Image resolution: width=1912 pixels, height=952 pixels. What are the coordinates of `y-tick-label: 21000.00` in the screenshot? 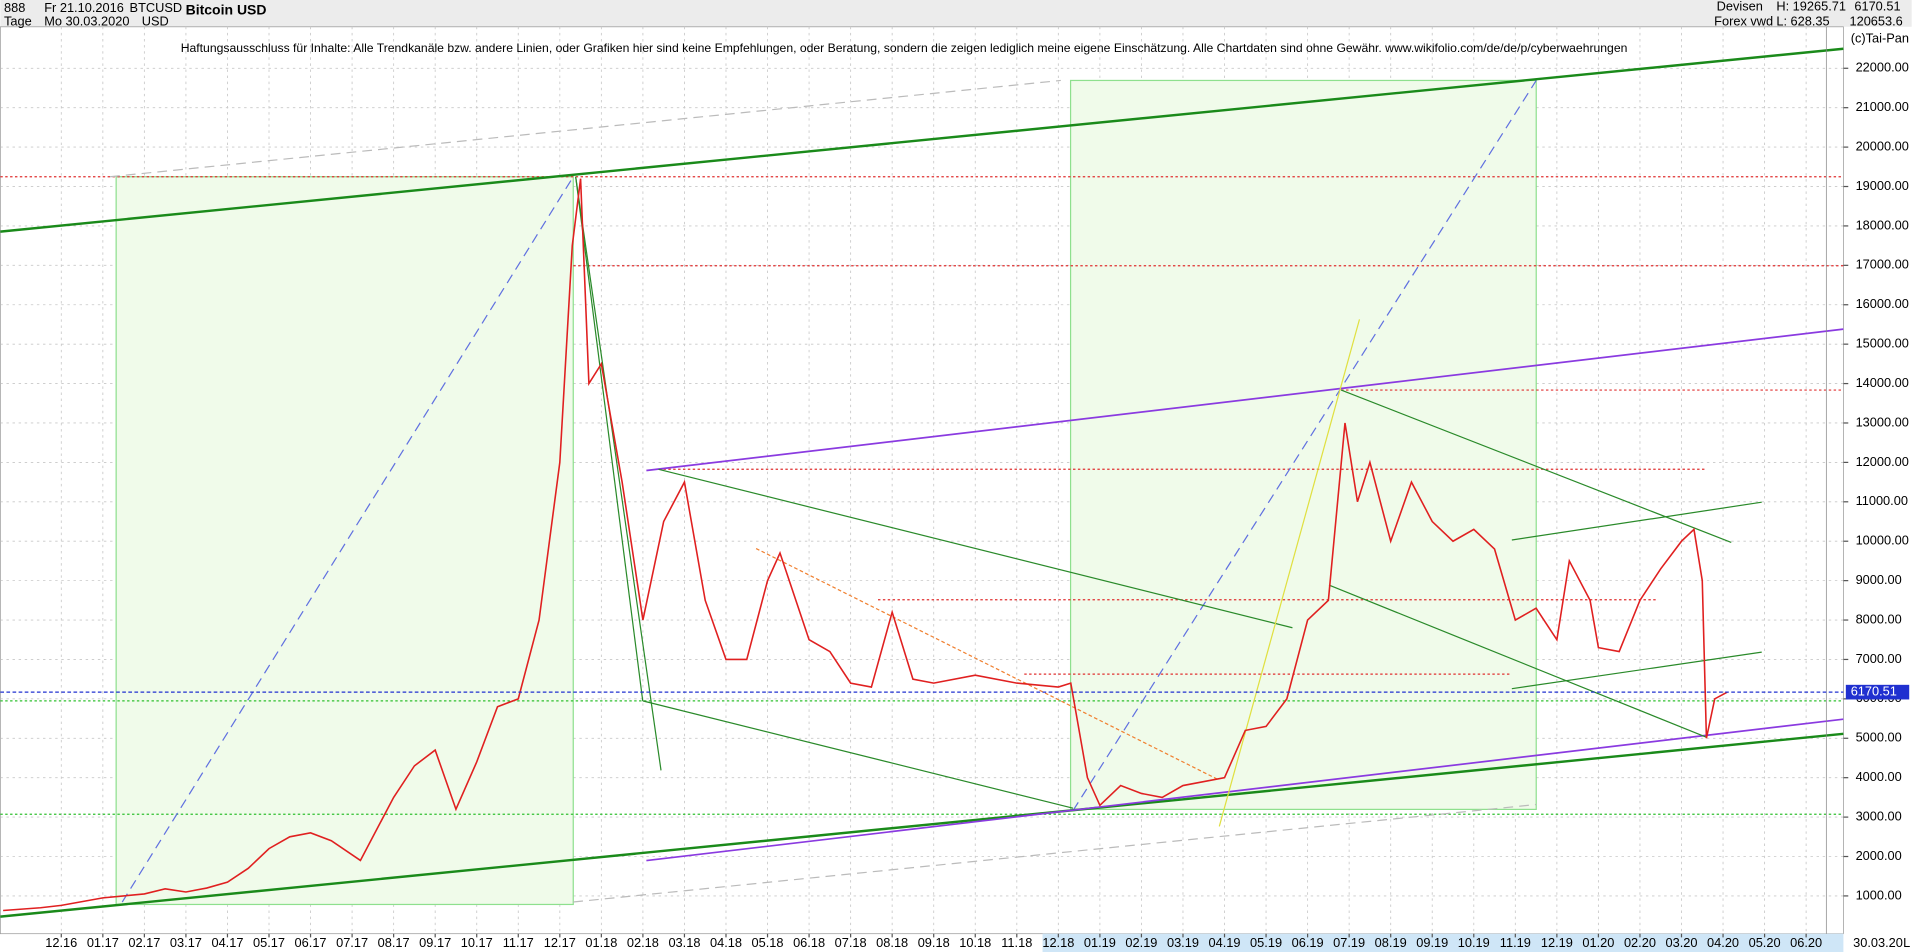 It's located at (1882, 106).